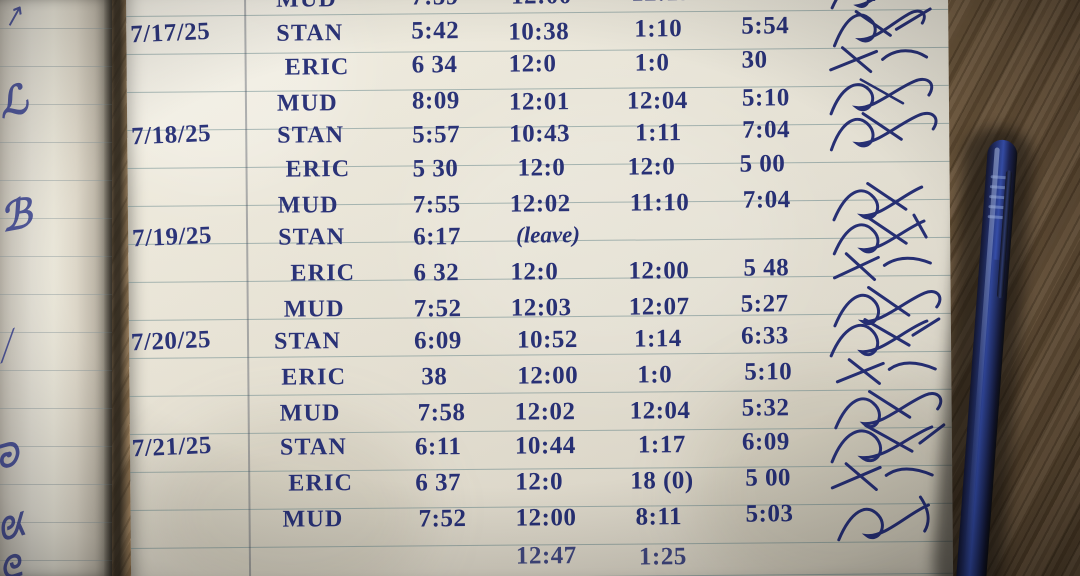 The image size is (1080, 576). I want to click on ledger-time-2: 10:44, so click(545, 446).